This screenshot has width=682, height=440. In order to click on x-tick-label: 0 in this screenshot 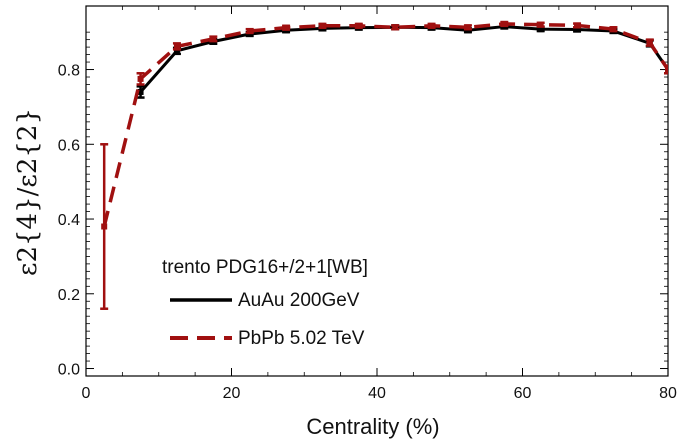, I will do `click(86, 393)`.